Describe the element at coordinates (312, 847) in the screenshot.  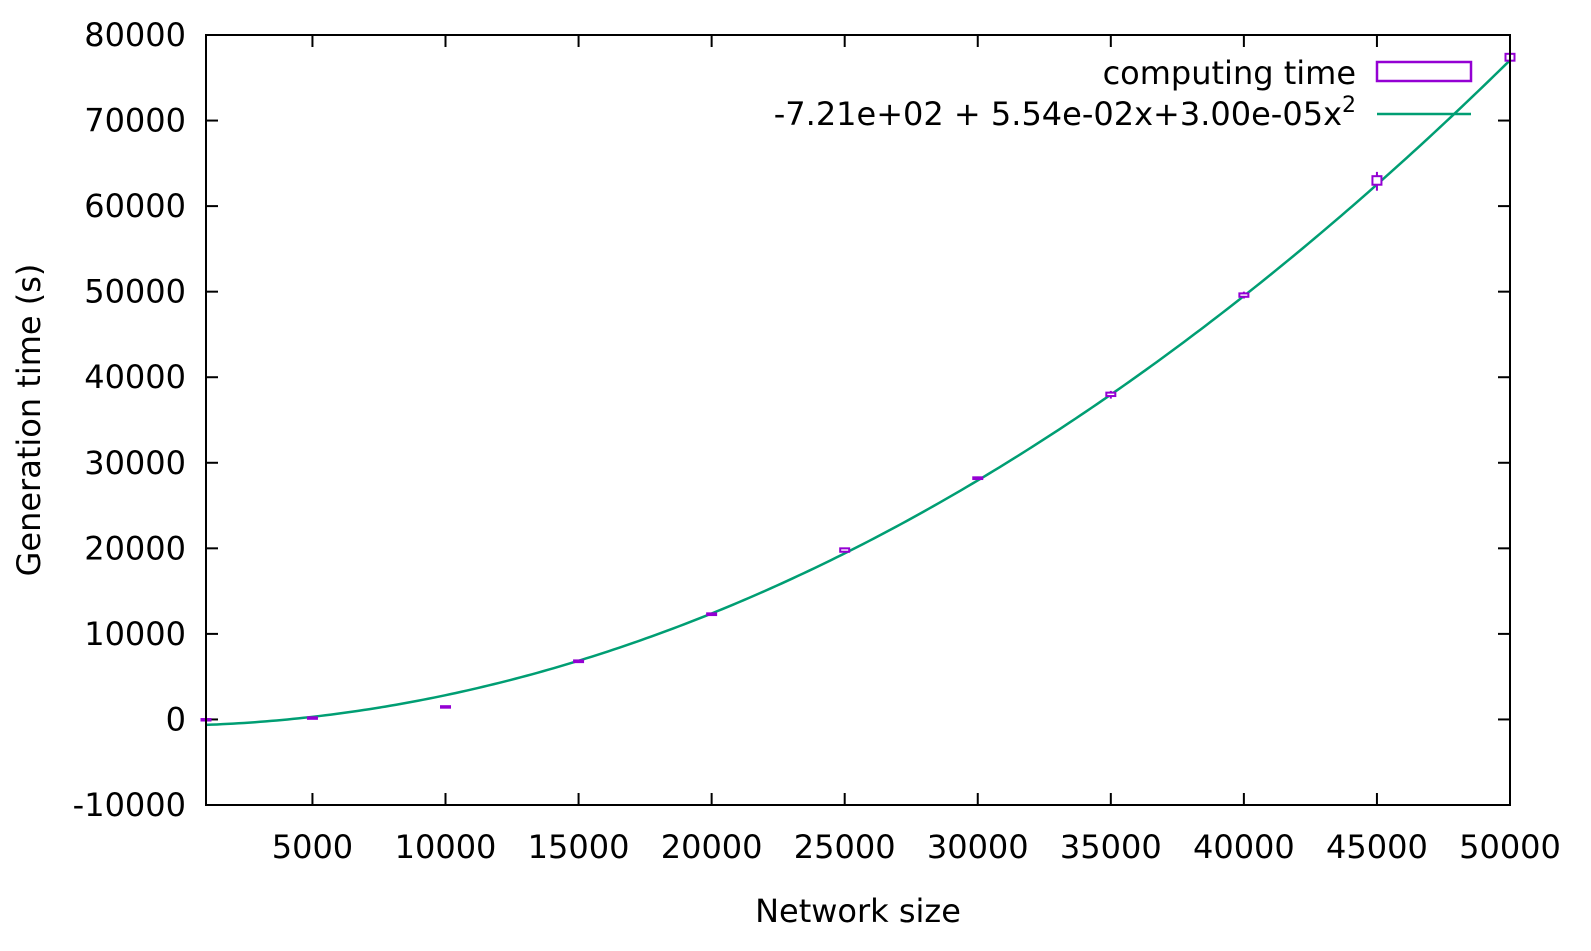
I see `x-tick-label: 5000` at that location.